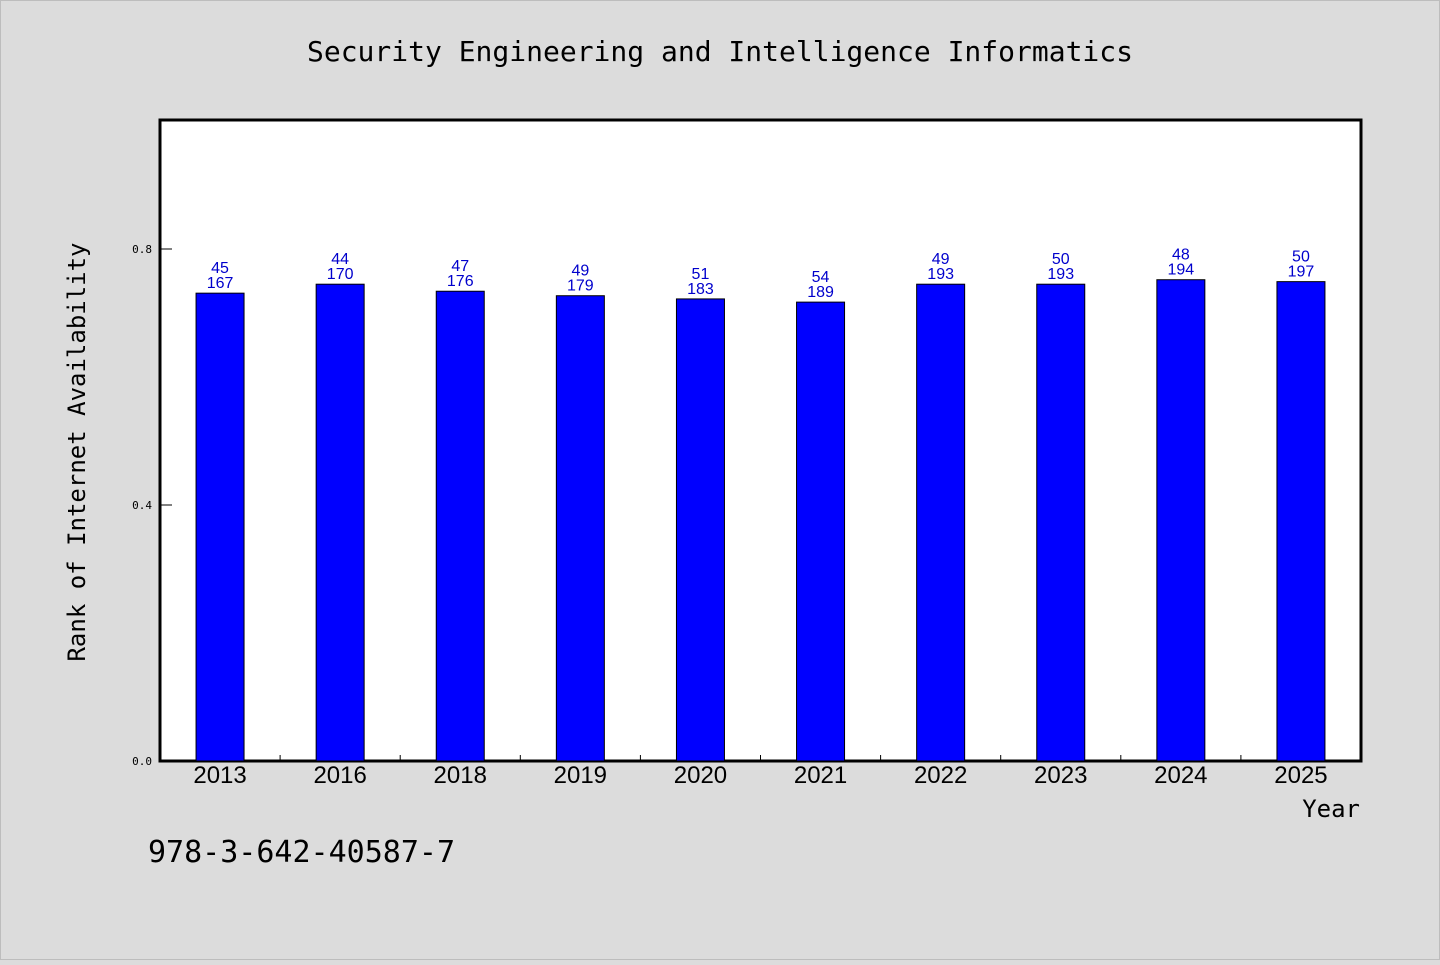 This screenshot has height=965, width=1440. Describe the element at coordinates (820, 292) in the screenshot. I see `bar-label-bottom: 189` at that location.